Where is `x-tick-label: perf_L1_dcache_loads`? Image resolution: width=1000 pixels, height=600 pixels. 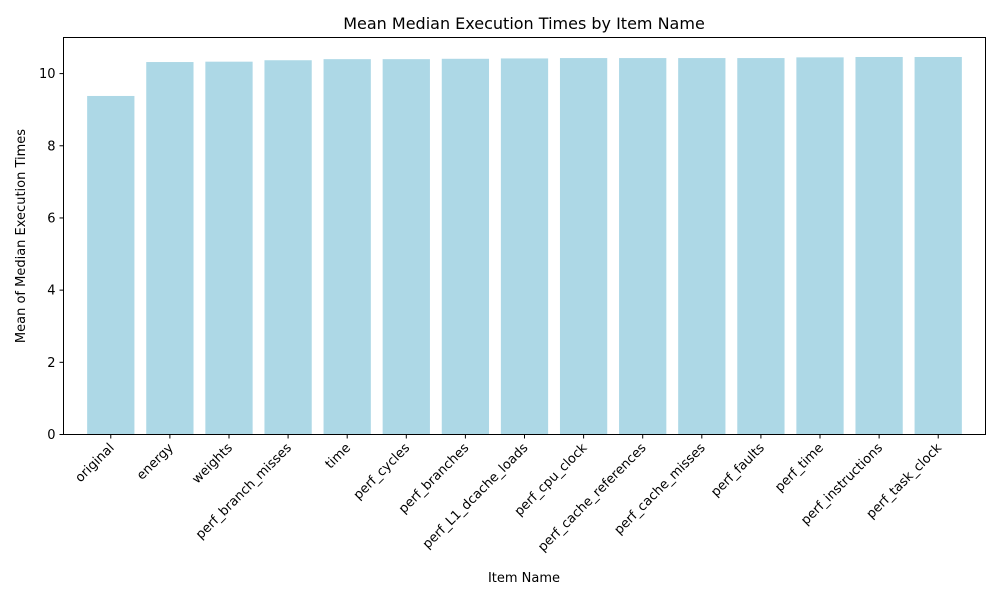
x-tick-label: perf_L1_dcache_loads is located at coordinates (476, 497).